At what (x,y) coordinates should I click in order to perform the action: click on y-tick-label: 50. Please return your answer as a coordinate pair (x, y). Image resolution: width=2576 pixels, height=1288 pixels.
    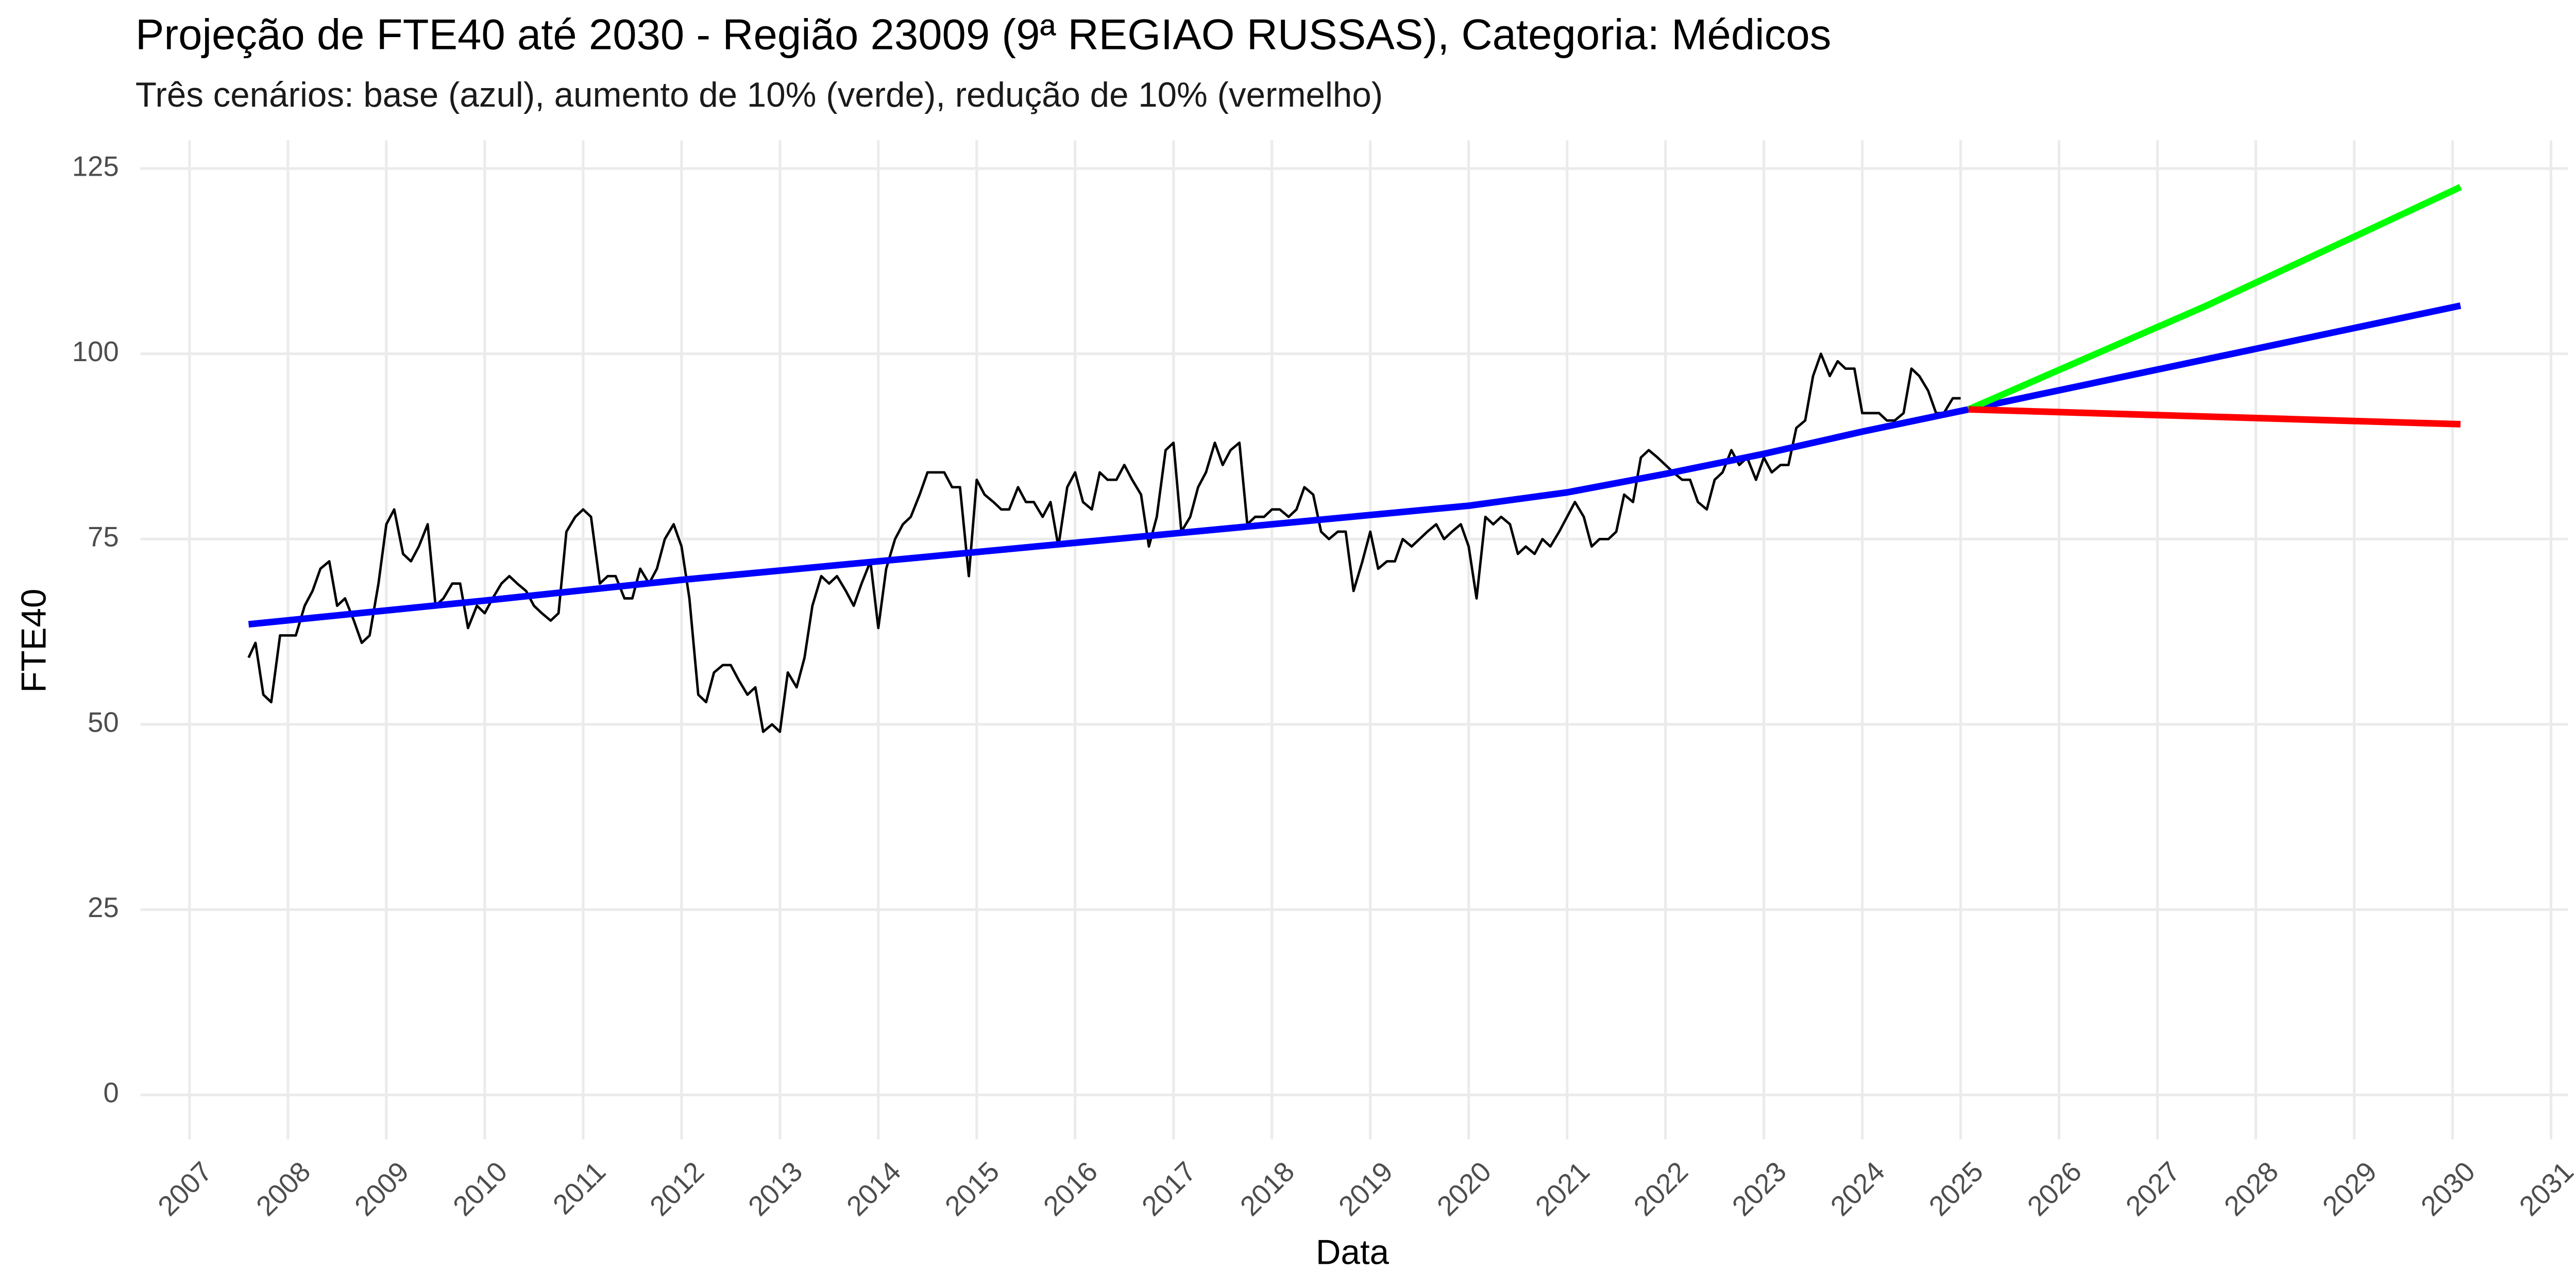
    Looking at the image, I should click on (103, 722).